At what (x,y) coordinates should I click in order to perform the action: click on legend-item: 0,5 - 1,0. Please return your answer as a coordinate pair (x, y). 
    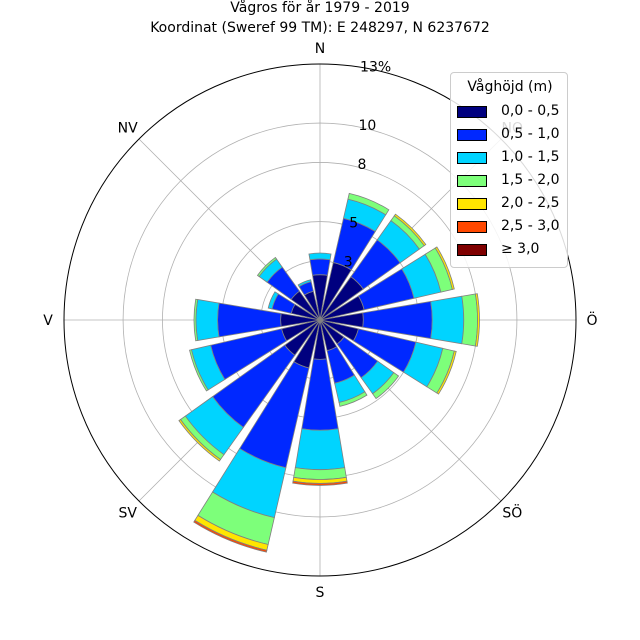
    Looking at the image, I should click on (511, 136).